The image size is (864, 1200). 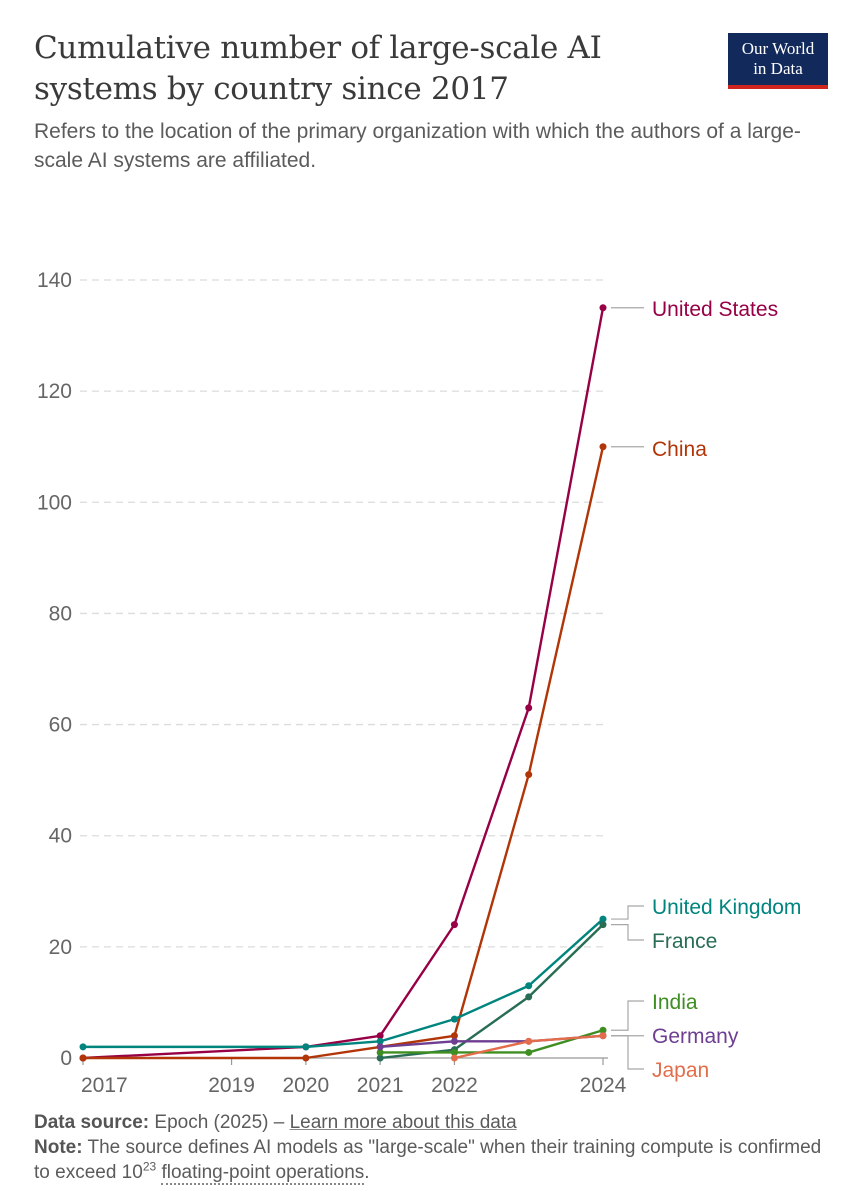 What do you see at coordinates (603, 1030) in the screenshot?
I see `data-point-india-2024` at bounding box center [603, 1030].